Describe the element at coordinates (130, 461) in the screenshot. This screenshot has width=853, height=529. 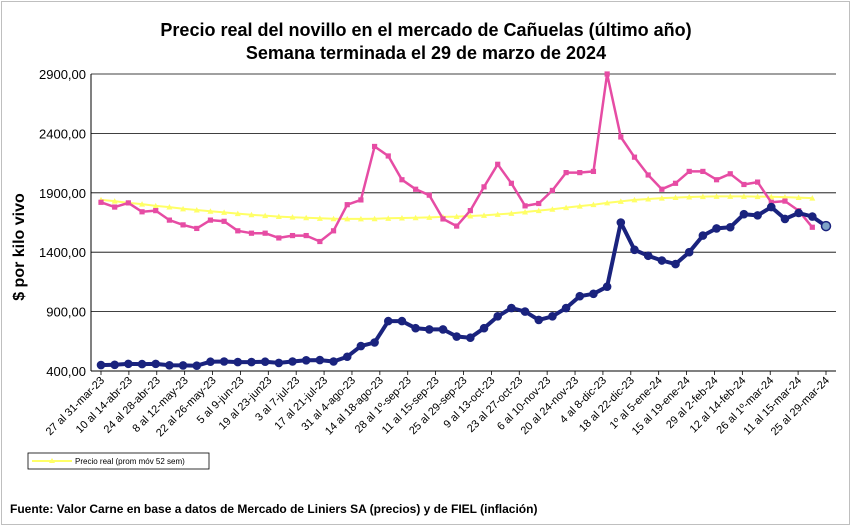
I see `legend-label: Precio real (prom móv 52 sem)` at that location.